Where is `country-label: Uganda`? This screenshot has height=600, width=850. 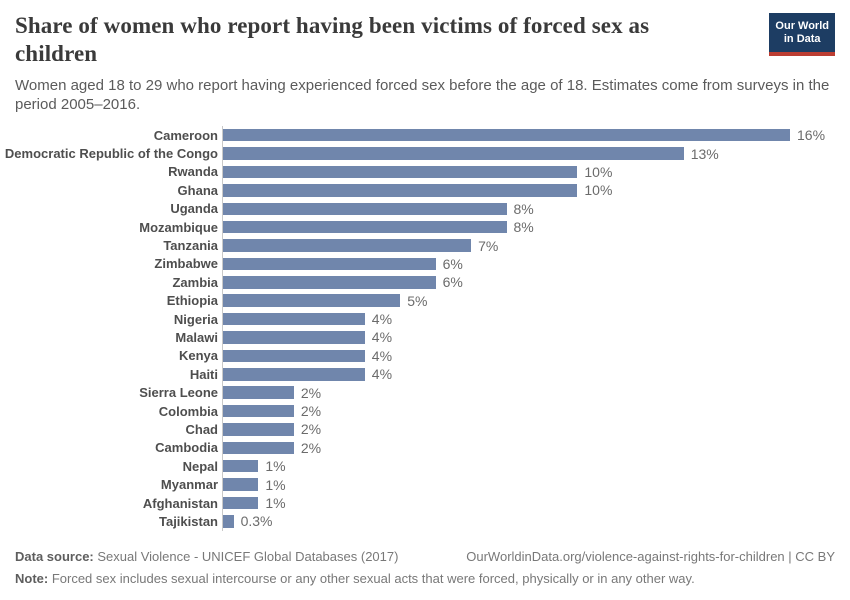
country-label: Uganda is located at coordinates (194, 209).